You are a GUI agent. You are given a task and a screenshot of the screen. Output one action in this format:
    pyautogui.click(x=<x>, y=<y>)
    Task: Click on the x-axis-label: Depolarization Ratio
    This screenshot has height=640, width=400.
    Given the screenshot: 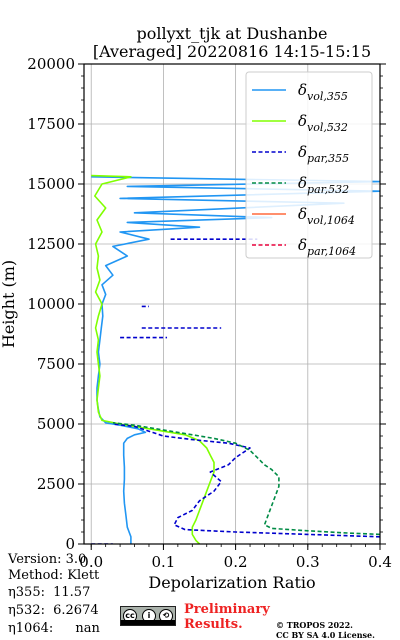 What is the action you would take?
    pyautogui.click(x=231, y=582)
    